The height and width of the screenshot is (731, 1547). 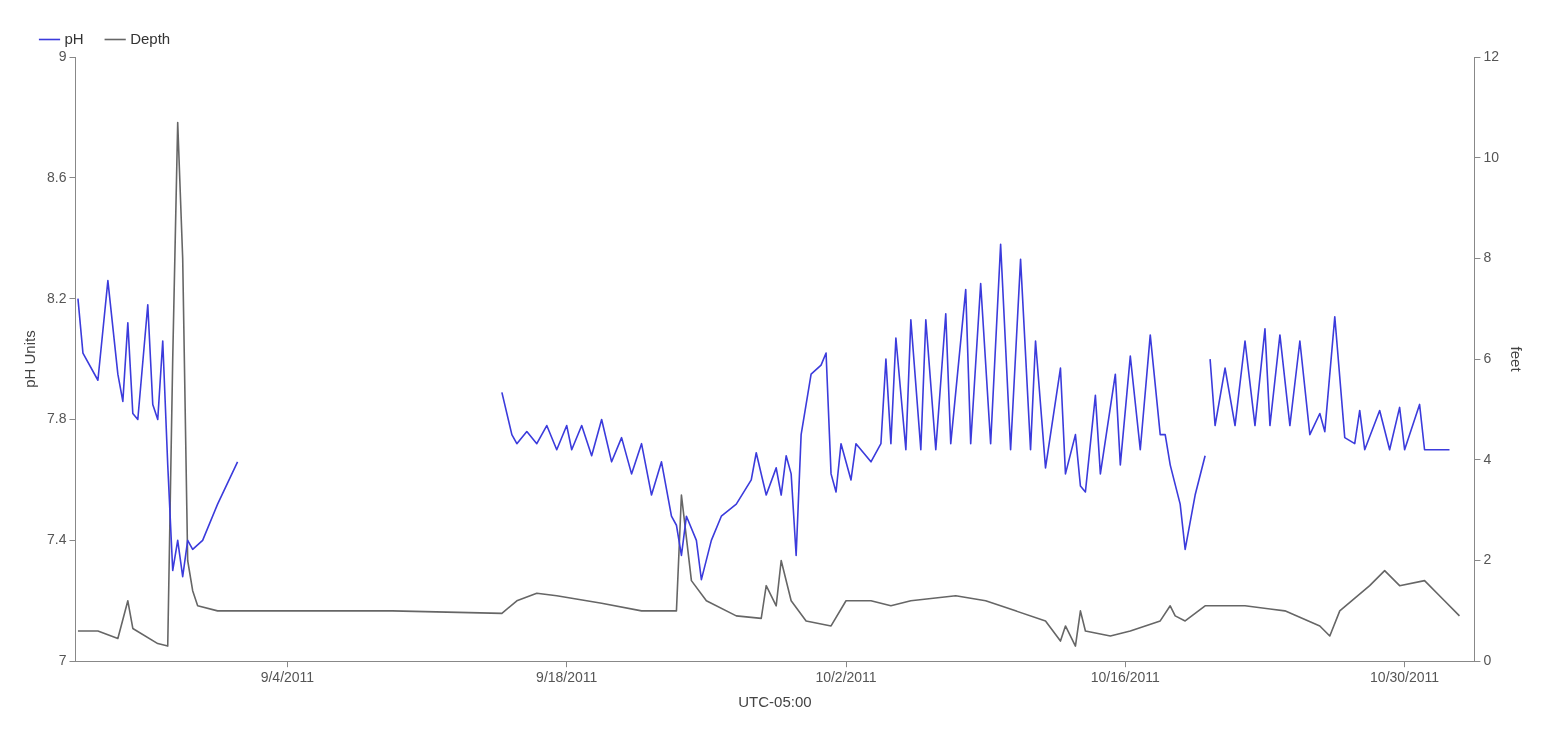 I want to click on x-tick-label: 10/30/2011, so click(x=1405, y=677).